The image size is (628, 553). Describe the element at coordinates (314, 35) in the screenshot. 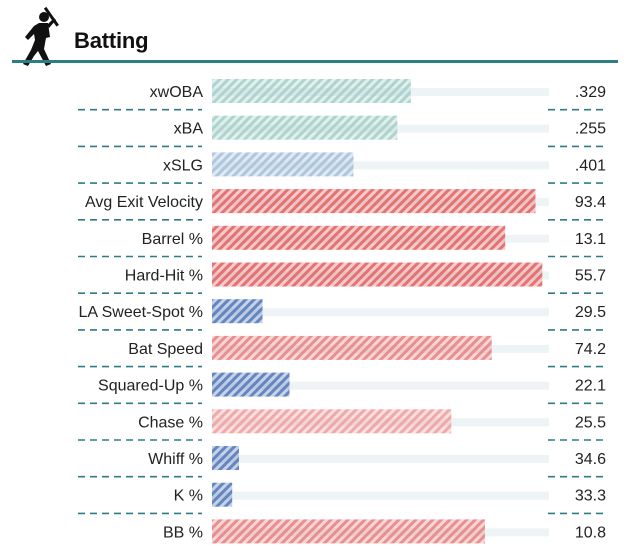

I see `section-header: Batting` at that location.